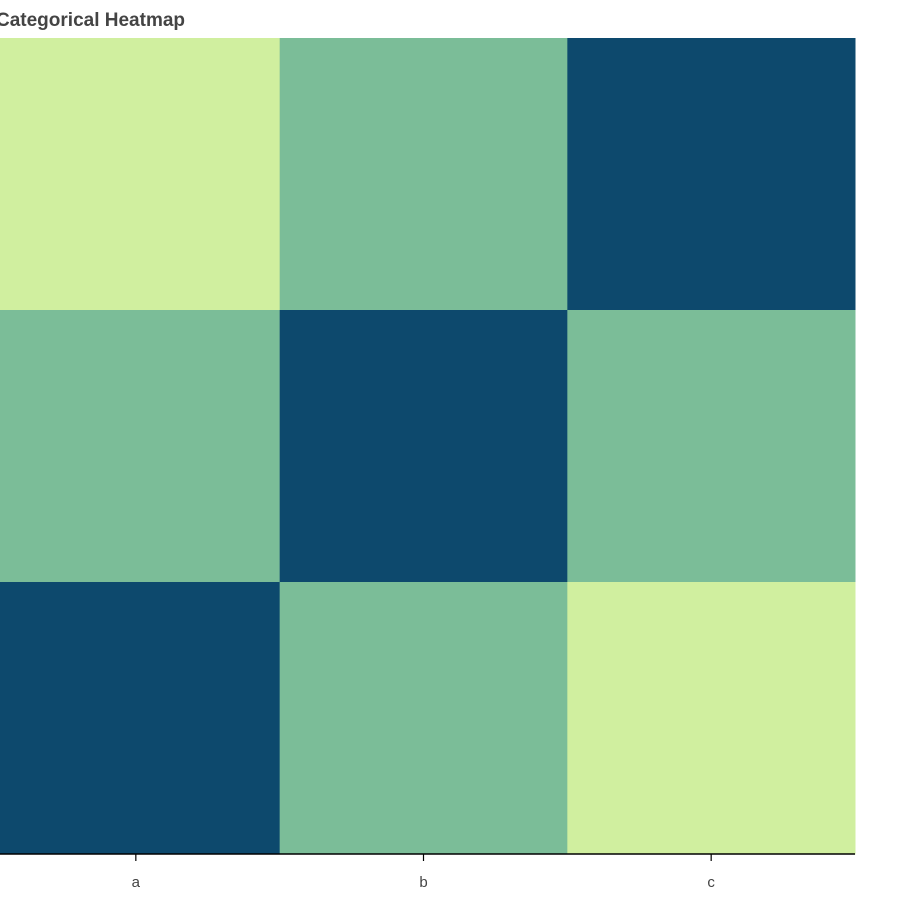  I want to click on heatmap-cell-middle-a, so click(140, 446).